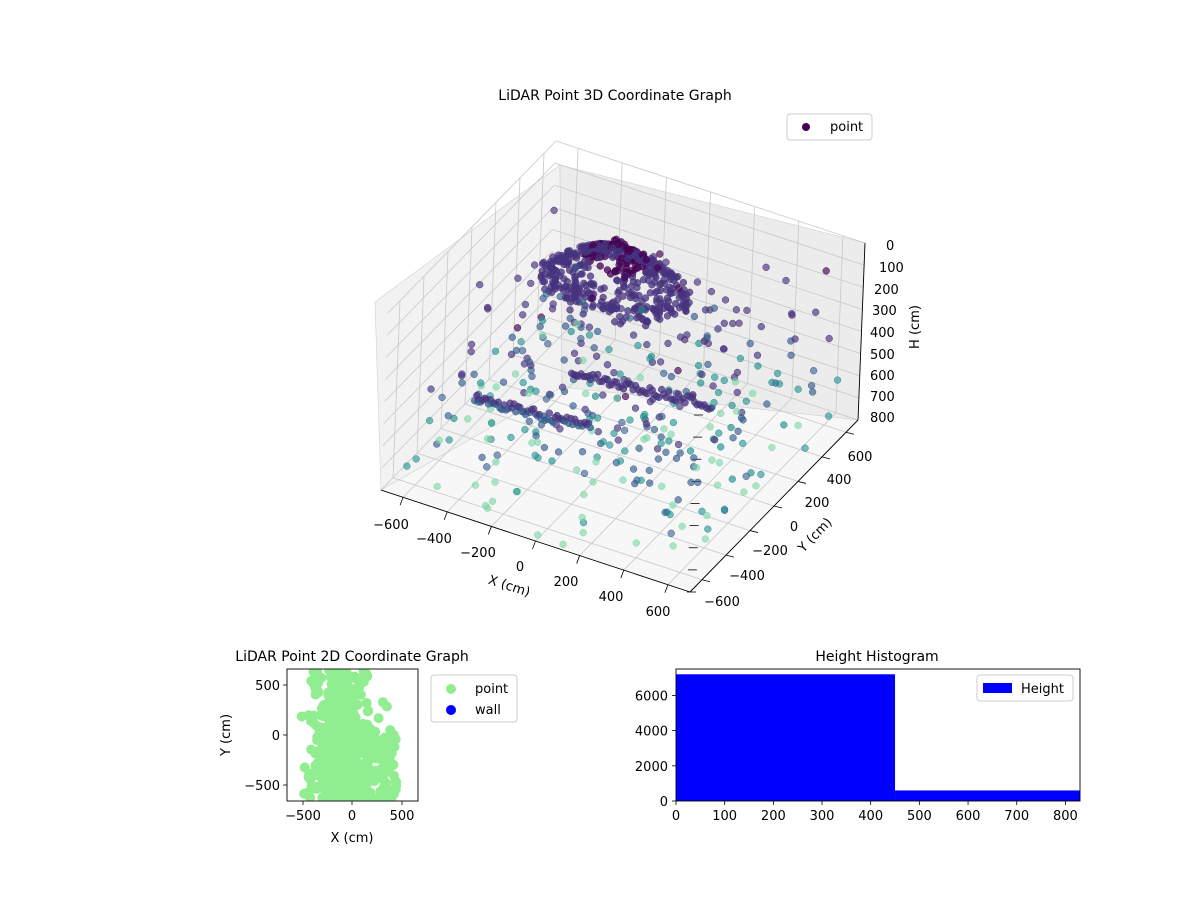 The width and height of the screenshot is (1200, 900). Describe the element at coordinates (886, 290) in the screenshot. I see `z-tick: 200` at that location.